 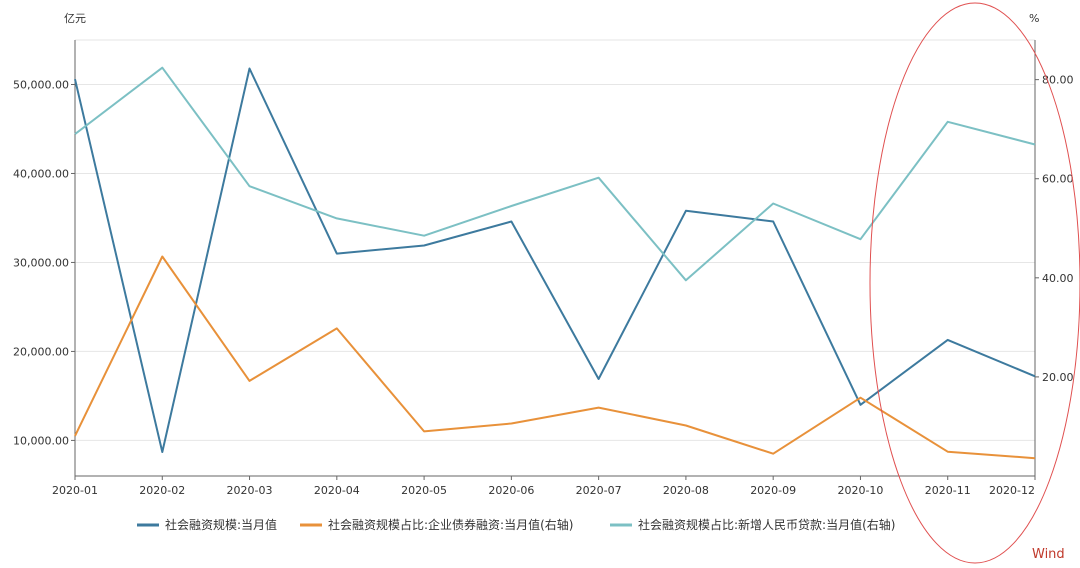 What do you see at coordinates (599, 490) in the screenshot?
I see `x-axis-tick-label: 2020-07` at bounding box center [599, 490].